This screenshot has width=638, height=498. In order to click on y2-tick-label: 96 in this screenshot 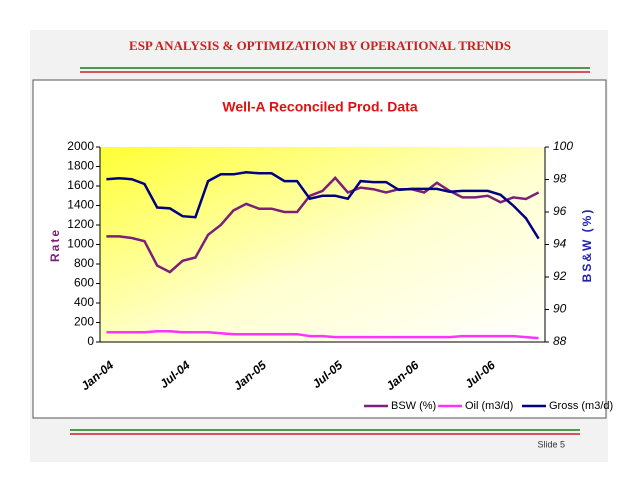, I will do `click(560, 211)`.